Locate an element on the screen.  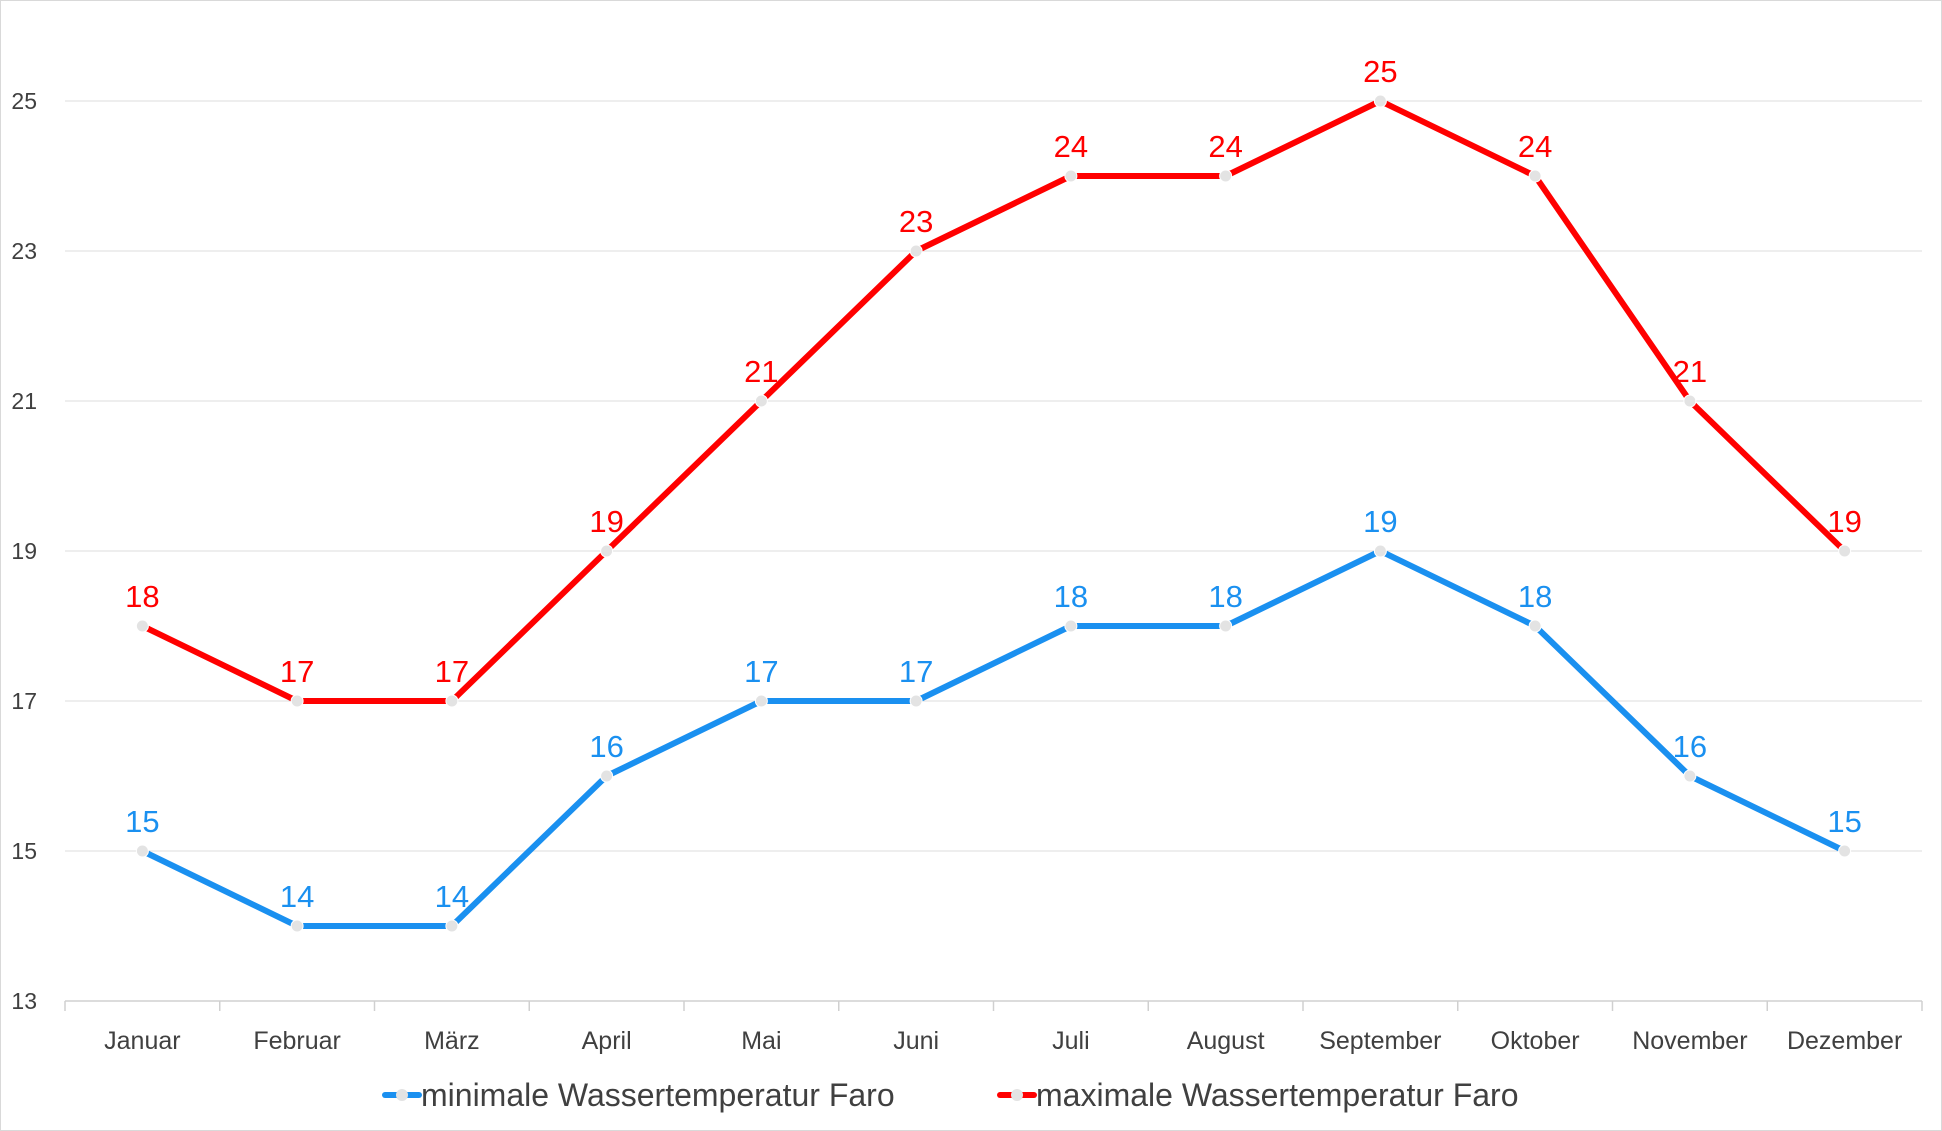
legend-label: maximale Wassertemperatur Faro is located at coordinates (1277, 1095).